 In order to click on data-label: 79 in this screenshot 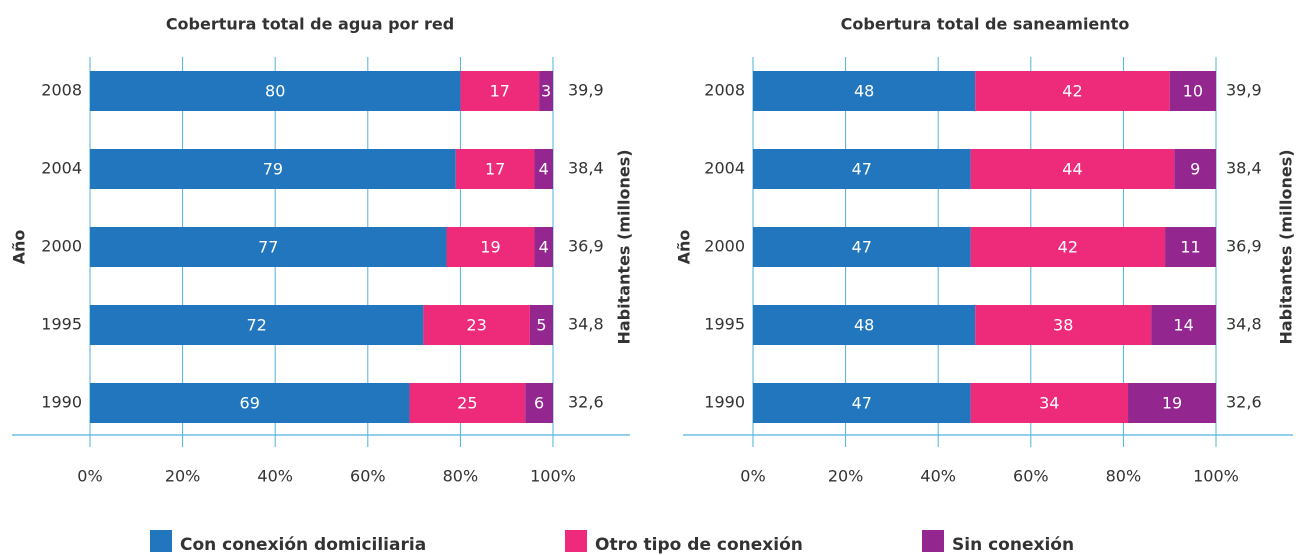, I will do `click(273, 169)`.